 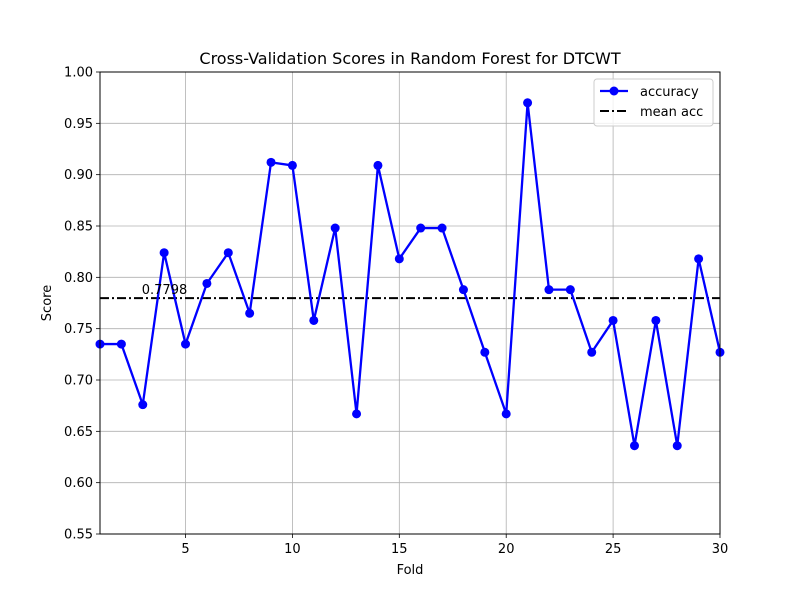 What do you see at coordinates (78, 227) in the screenshot?
I see `y-tick-label: 0.85` at bounding box center [78, 227].